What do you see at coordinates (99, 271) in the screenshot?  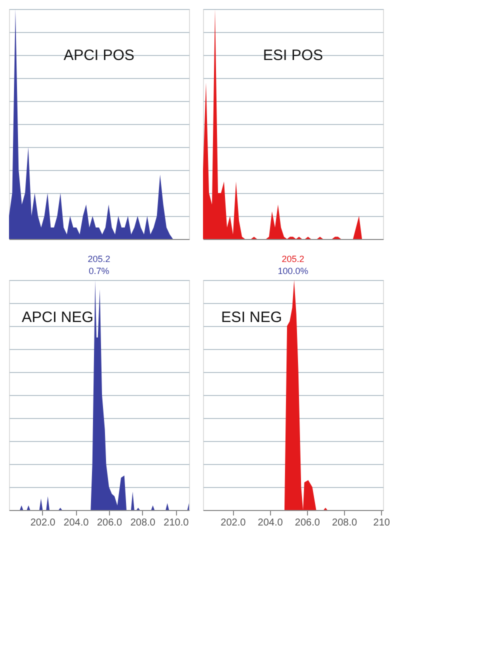 I see `text: 0.7%` at bounding box center [99, 271].